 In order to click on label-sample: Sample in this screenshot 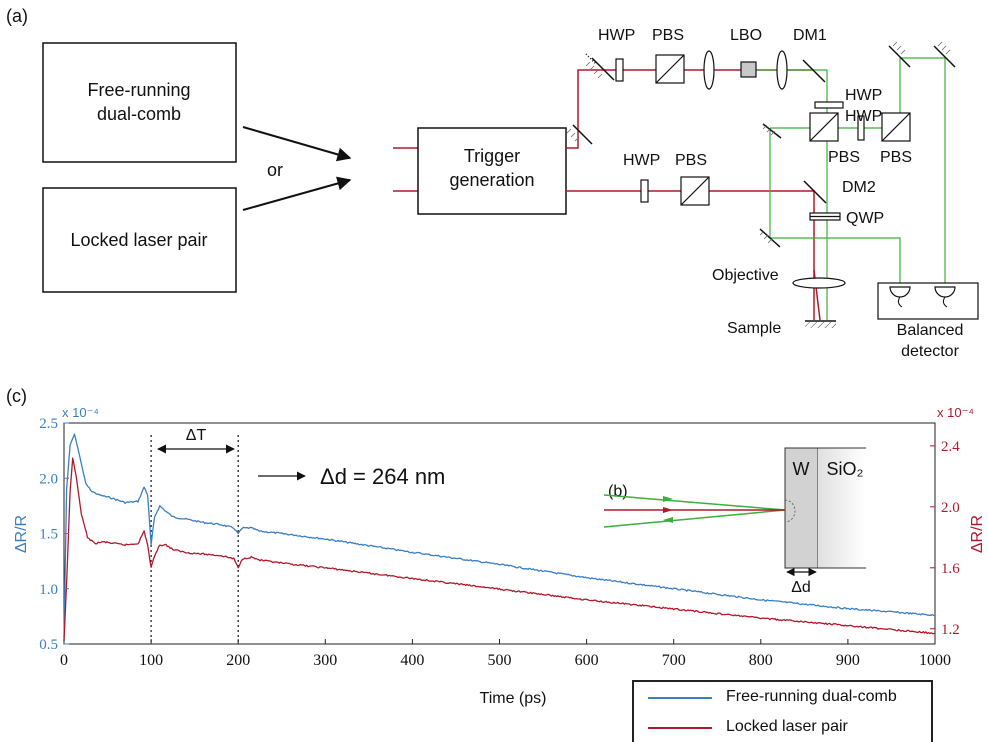, I will do `click(754, 328)`.